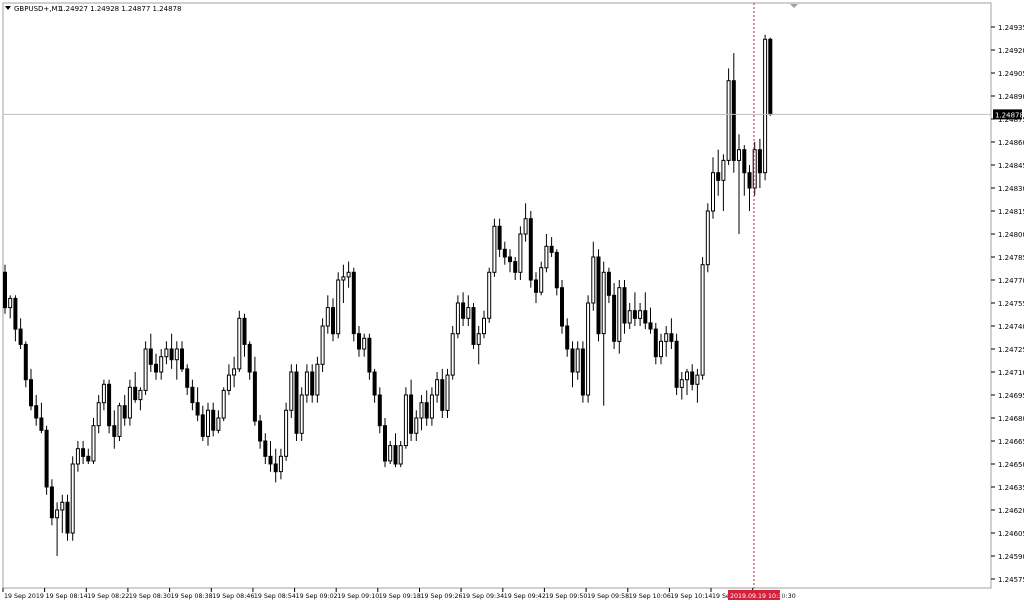 The image size is (1024, 608). Describe the element at coordinates (1011, 327) in the screenshot. I see `price-tick-label: 1.24740` at that location.